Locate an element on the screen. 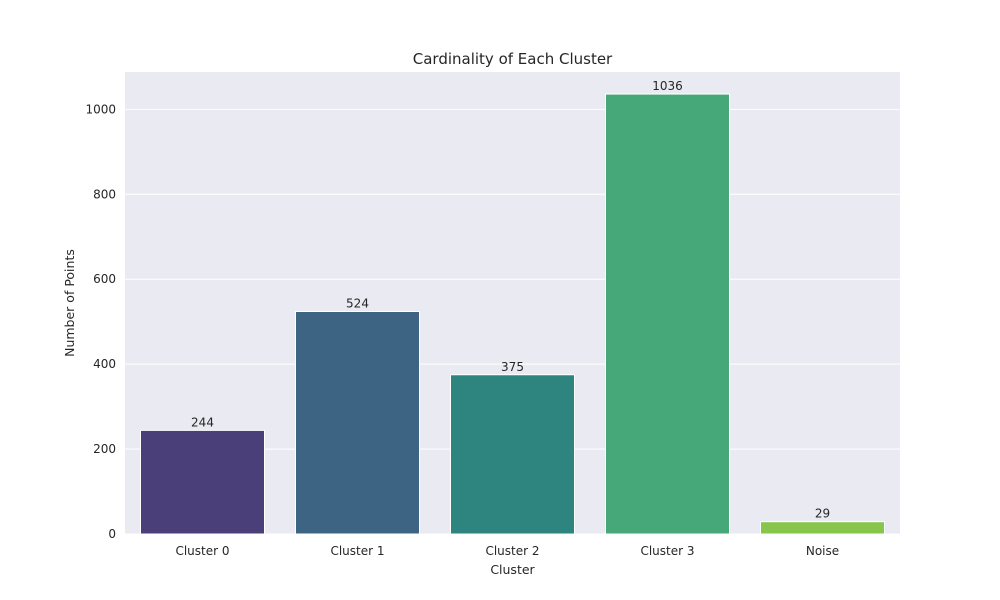 The height and width of the screenshot is (600, 1000). y-tick-label: 1000 is located at coordinates (100, 109).